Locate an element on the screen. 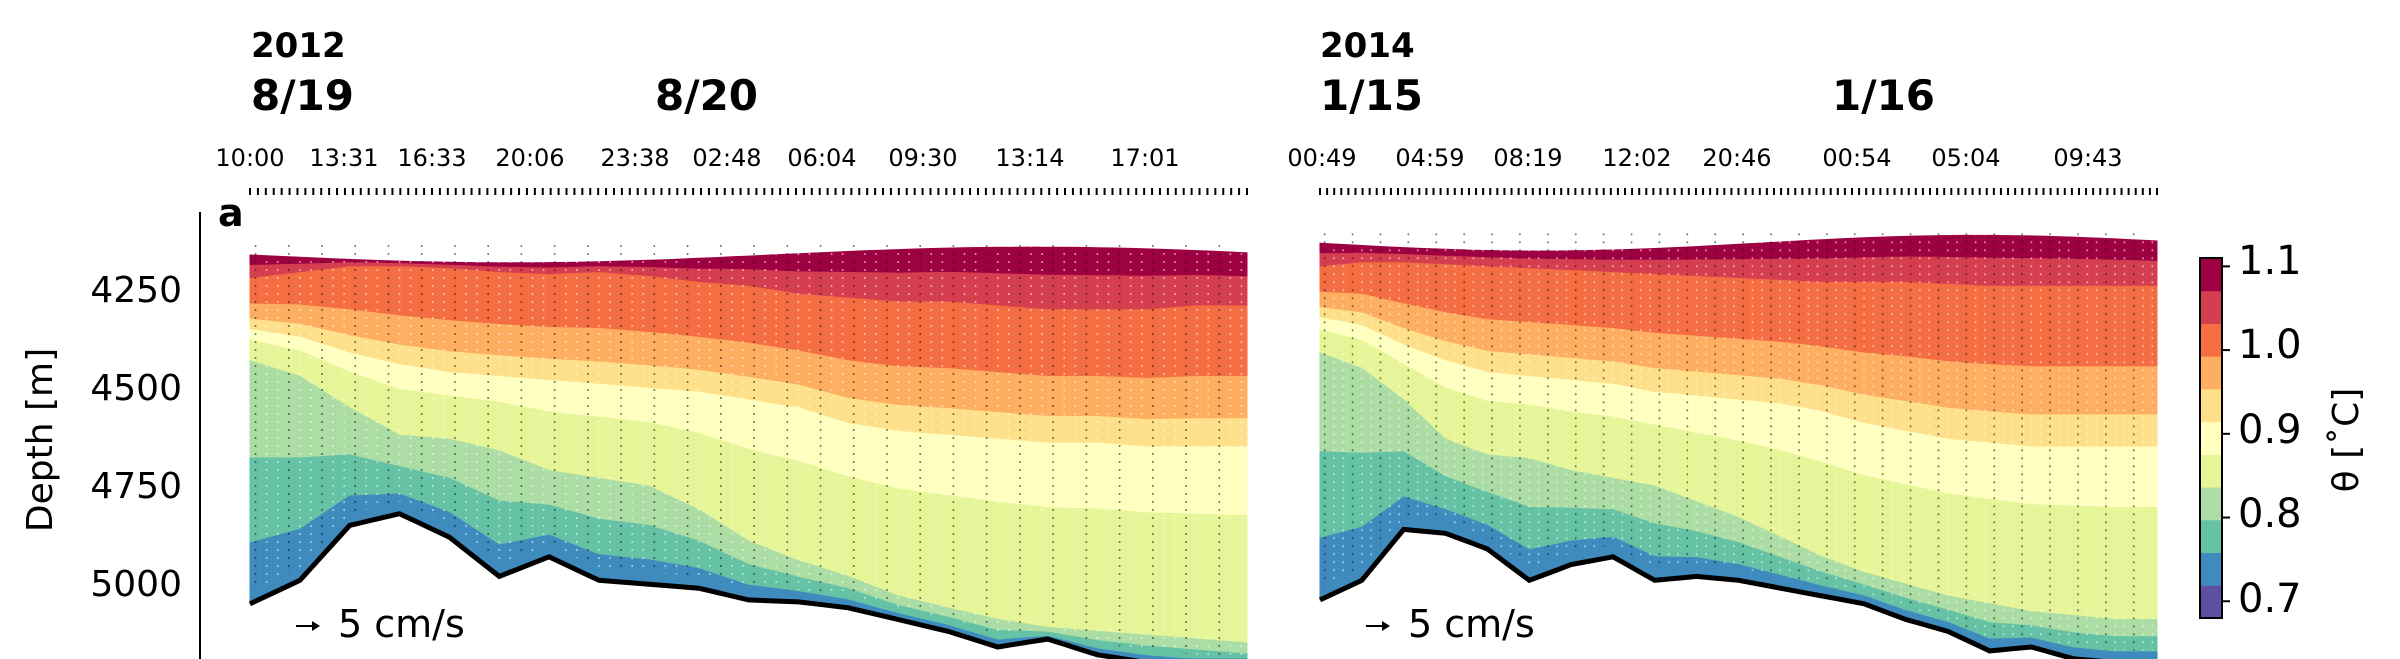 The height and width of the screenshot is (659, 2400). time-tick-label: 00:49 is located at coordinates (1321, 158).